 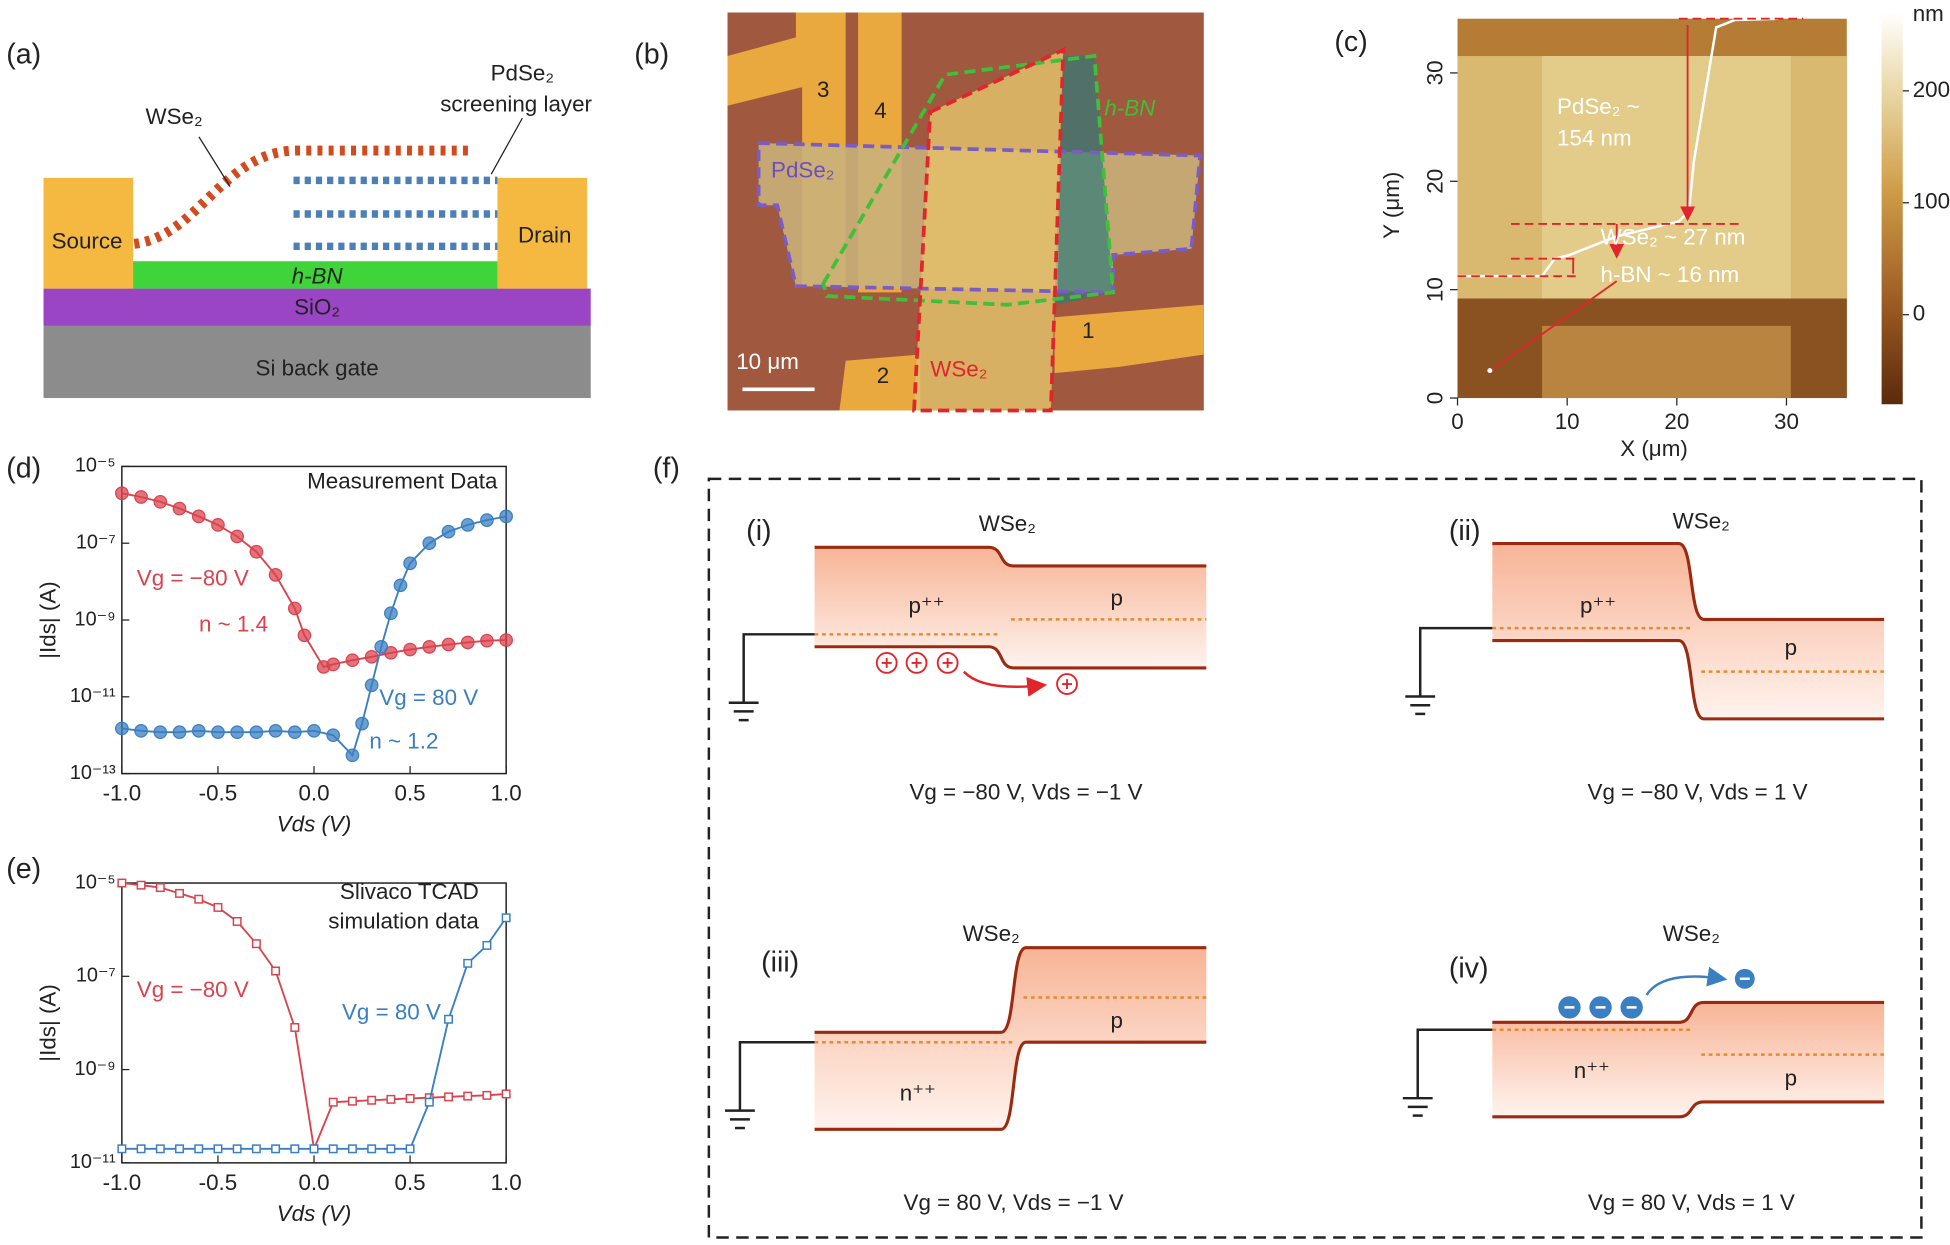 What do you see at coordinates (317, 307) in the screenshot?
I see `sio2-layer` at bounding box center [317, 307].